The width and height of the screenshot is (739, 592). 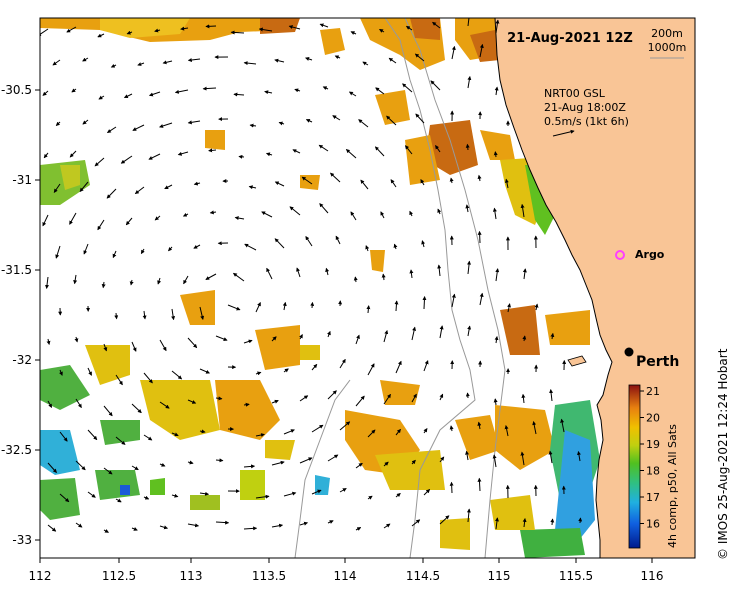 What do you see at coordinates (22, 360) in the screenshot?
I see `y-tick-label: -32` at bounding box center [22, 360].